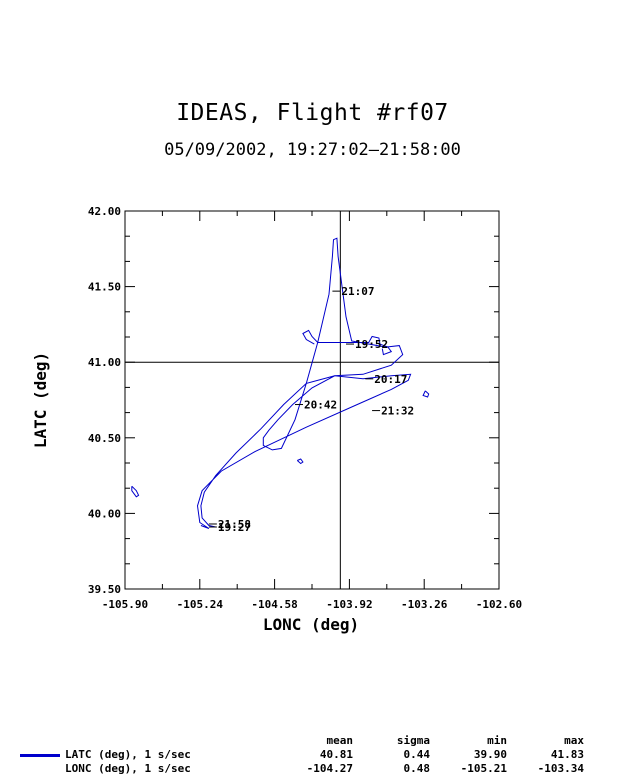 Image resolution: width=625 pixels, height=780 pixels. I want to click on y-axis-label: LATC (deg), so click(40, 400).